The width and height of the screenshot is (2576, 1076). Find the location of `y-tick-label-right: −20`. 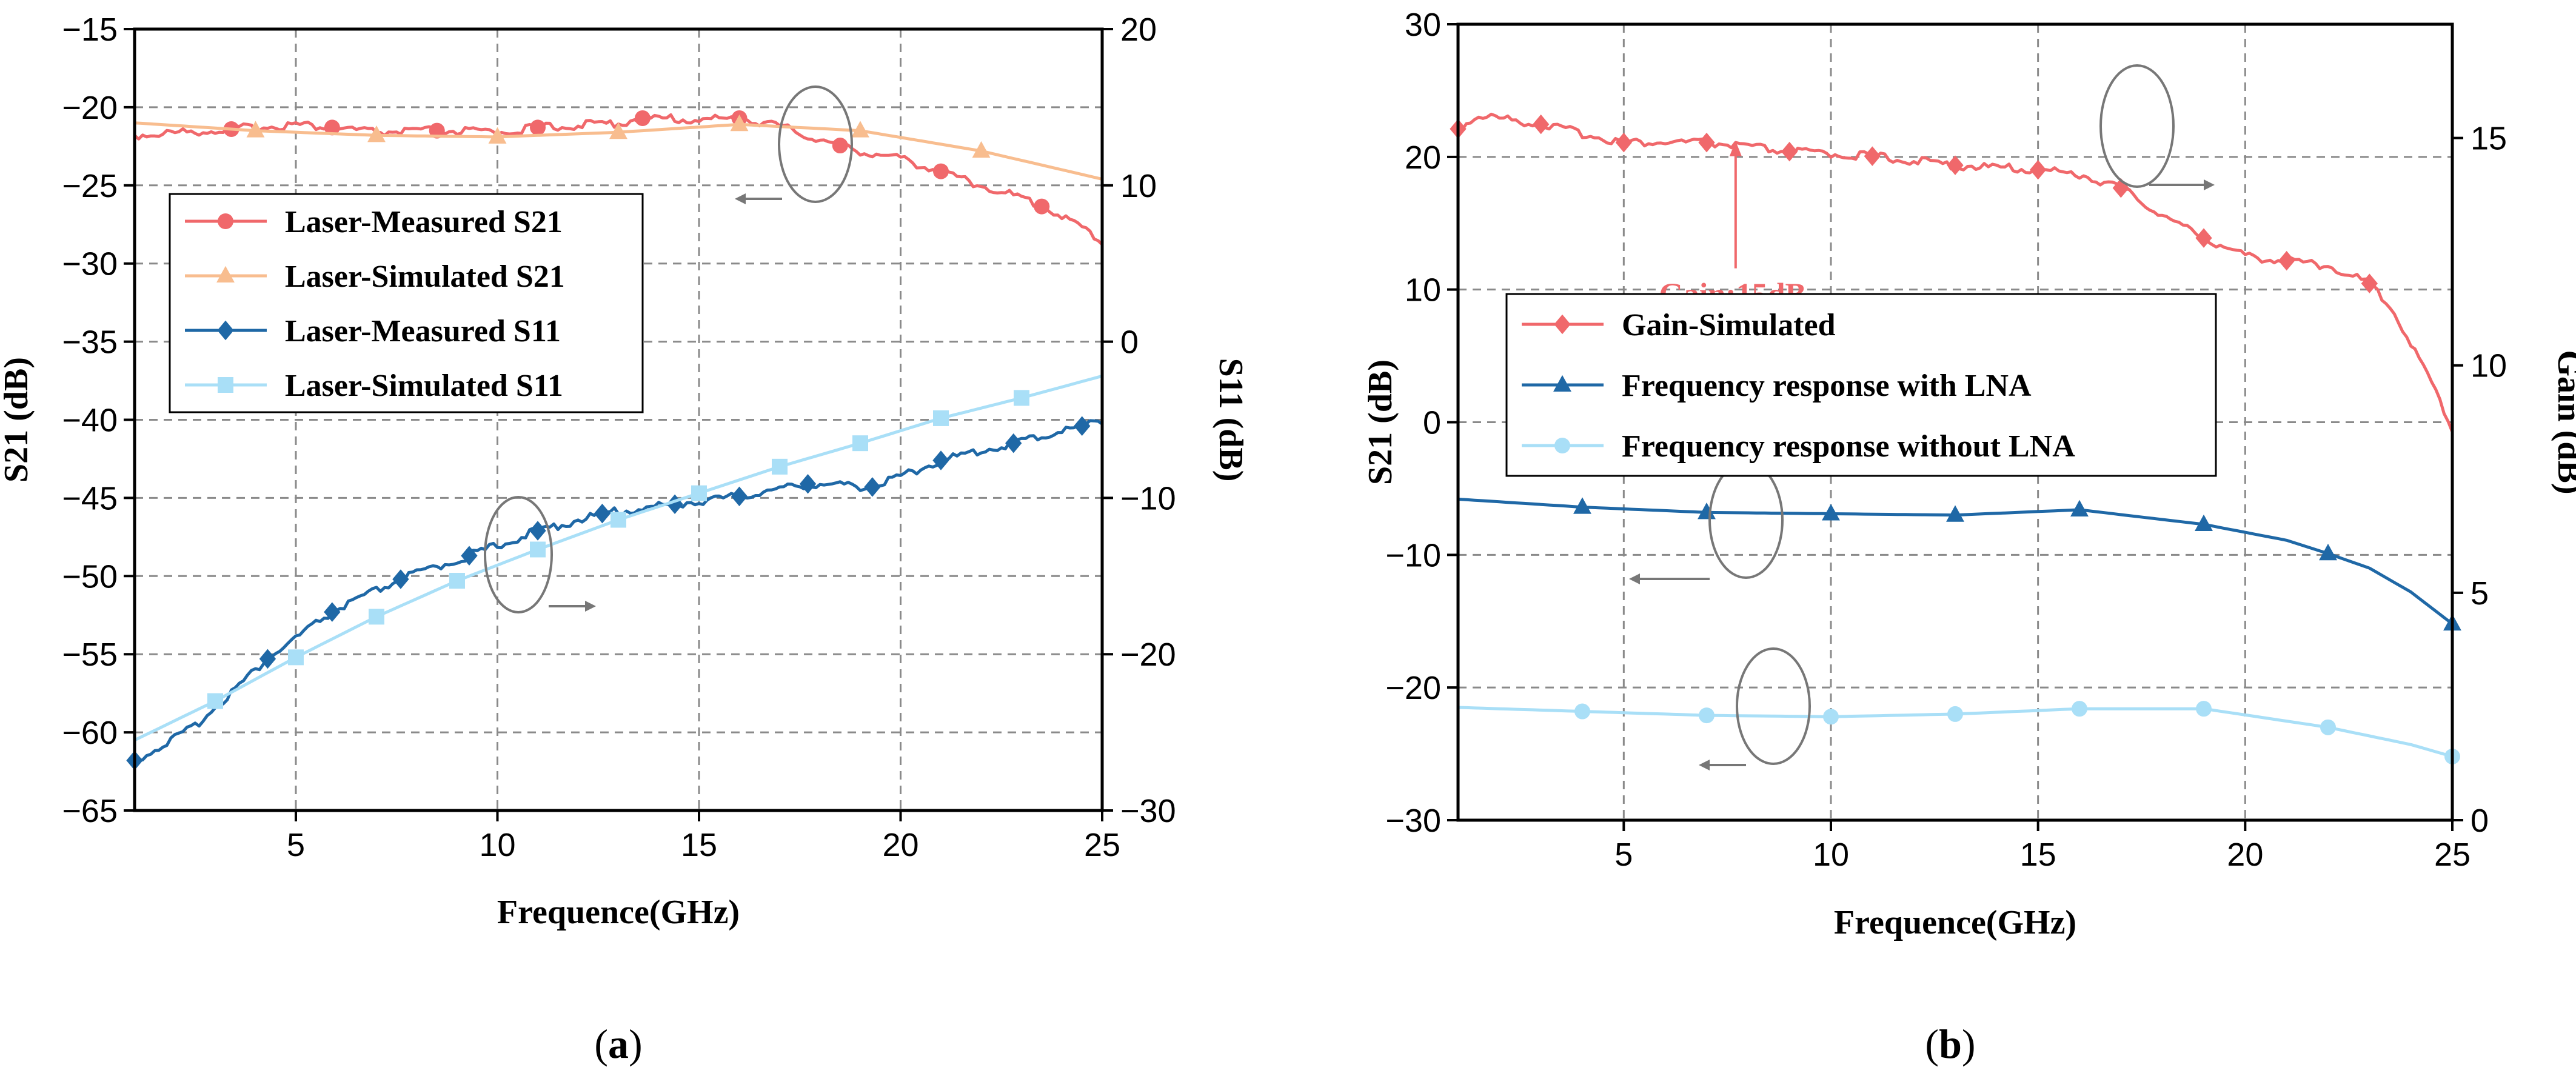

y-tick-label-right: −20 is located at coordinates (1148, 655).